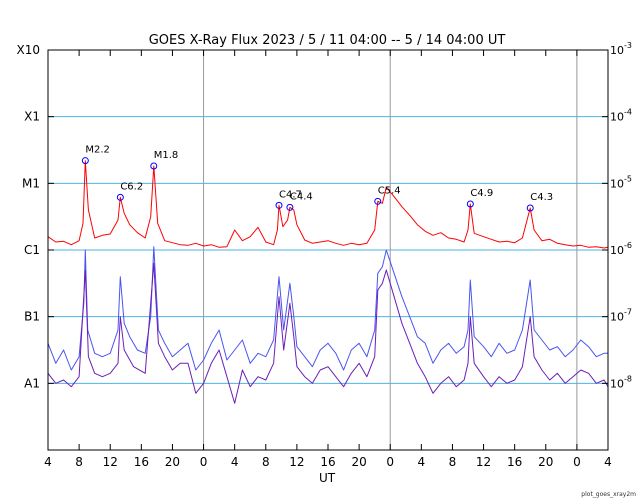  I want to click on x-axis-label: UT, so click(327, 478).